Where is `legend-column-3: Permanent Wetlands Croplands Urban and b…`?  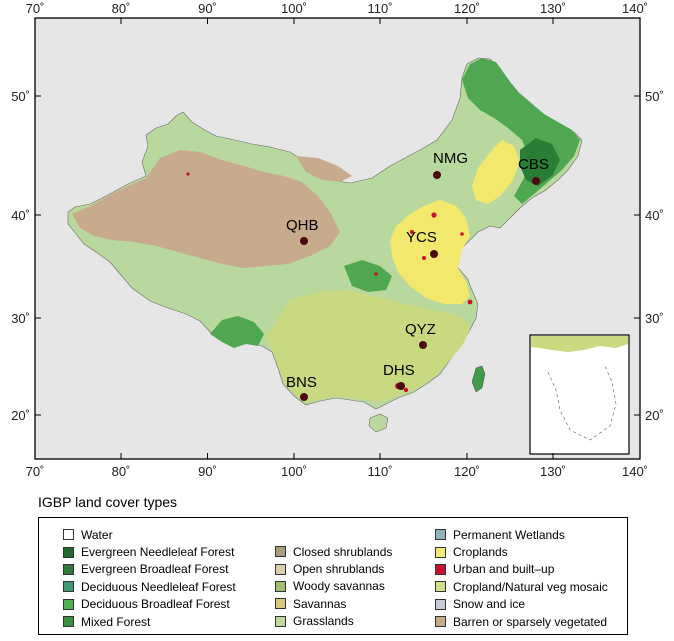
legend-column-3: Permanent Wetlands Croplands Urban and b… is located at coordinates (521, 578).